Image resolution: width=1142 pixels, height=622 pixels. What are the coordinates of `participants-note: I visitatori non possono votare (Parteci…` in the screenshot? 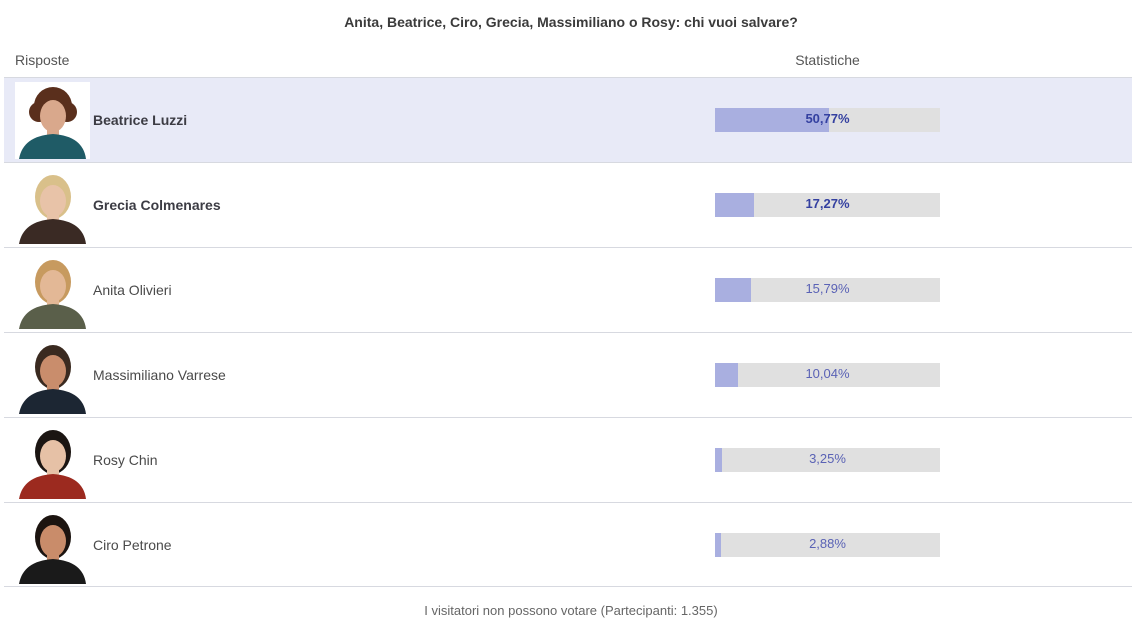 It's located at (571, 610).